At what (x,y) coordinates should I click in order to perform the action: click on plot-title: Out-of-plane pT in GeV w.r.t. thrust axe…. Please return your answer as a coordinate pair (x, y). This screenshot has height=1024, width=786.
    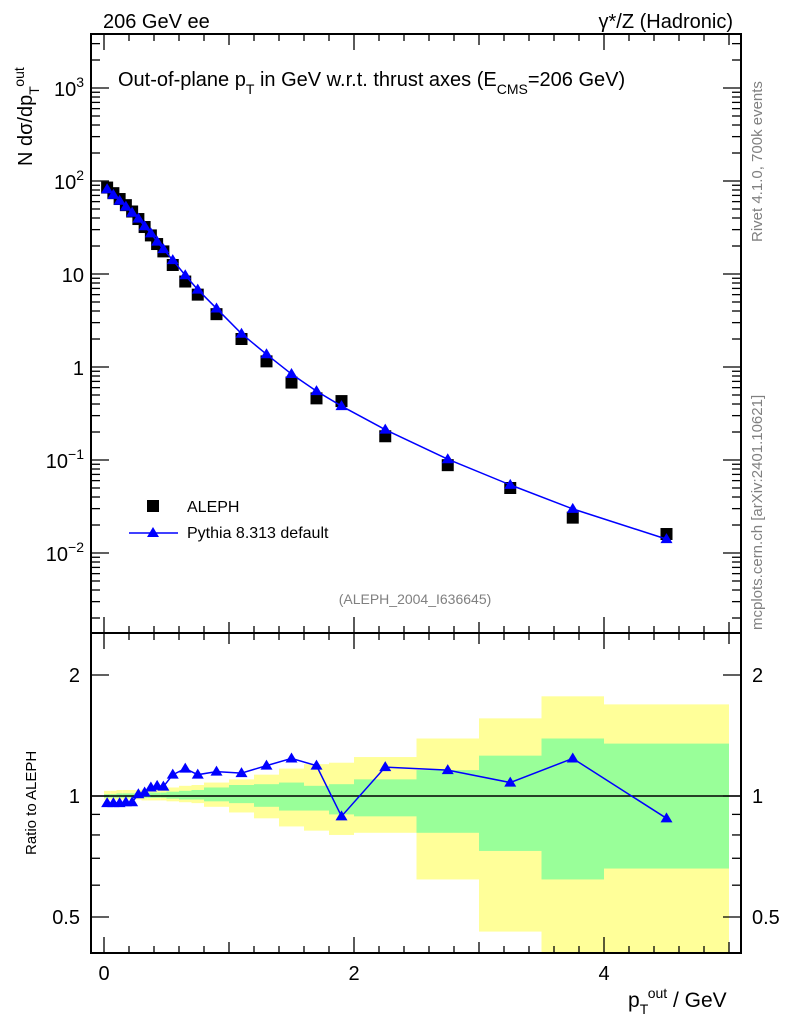
    Looking at the image, I should click on (371, 83).